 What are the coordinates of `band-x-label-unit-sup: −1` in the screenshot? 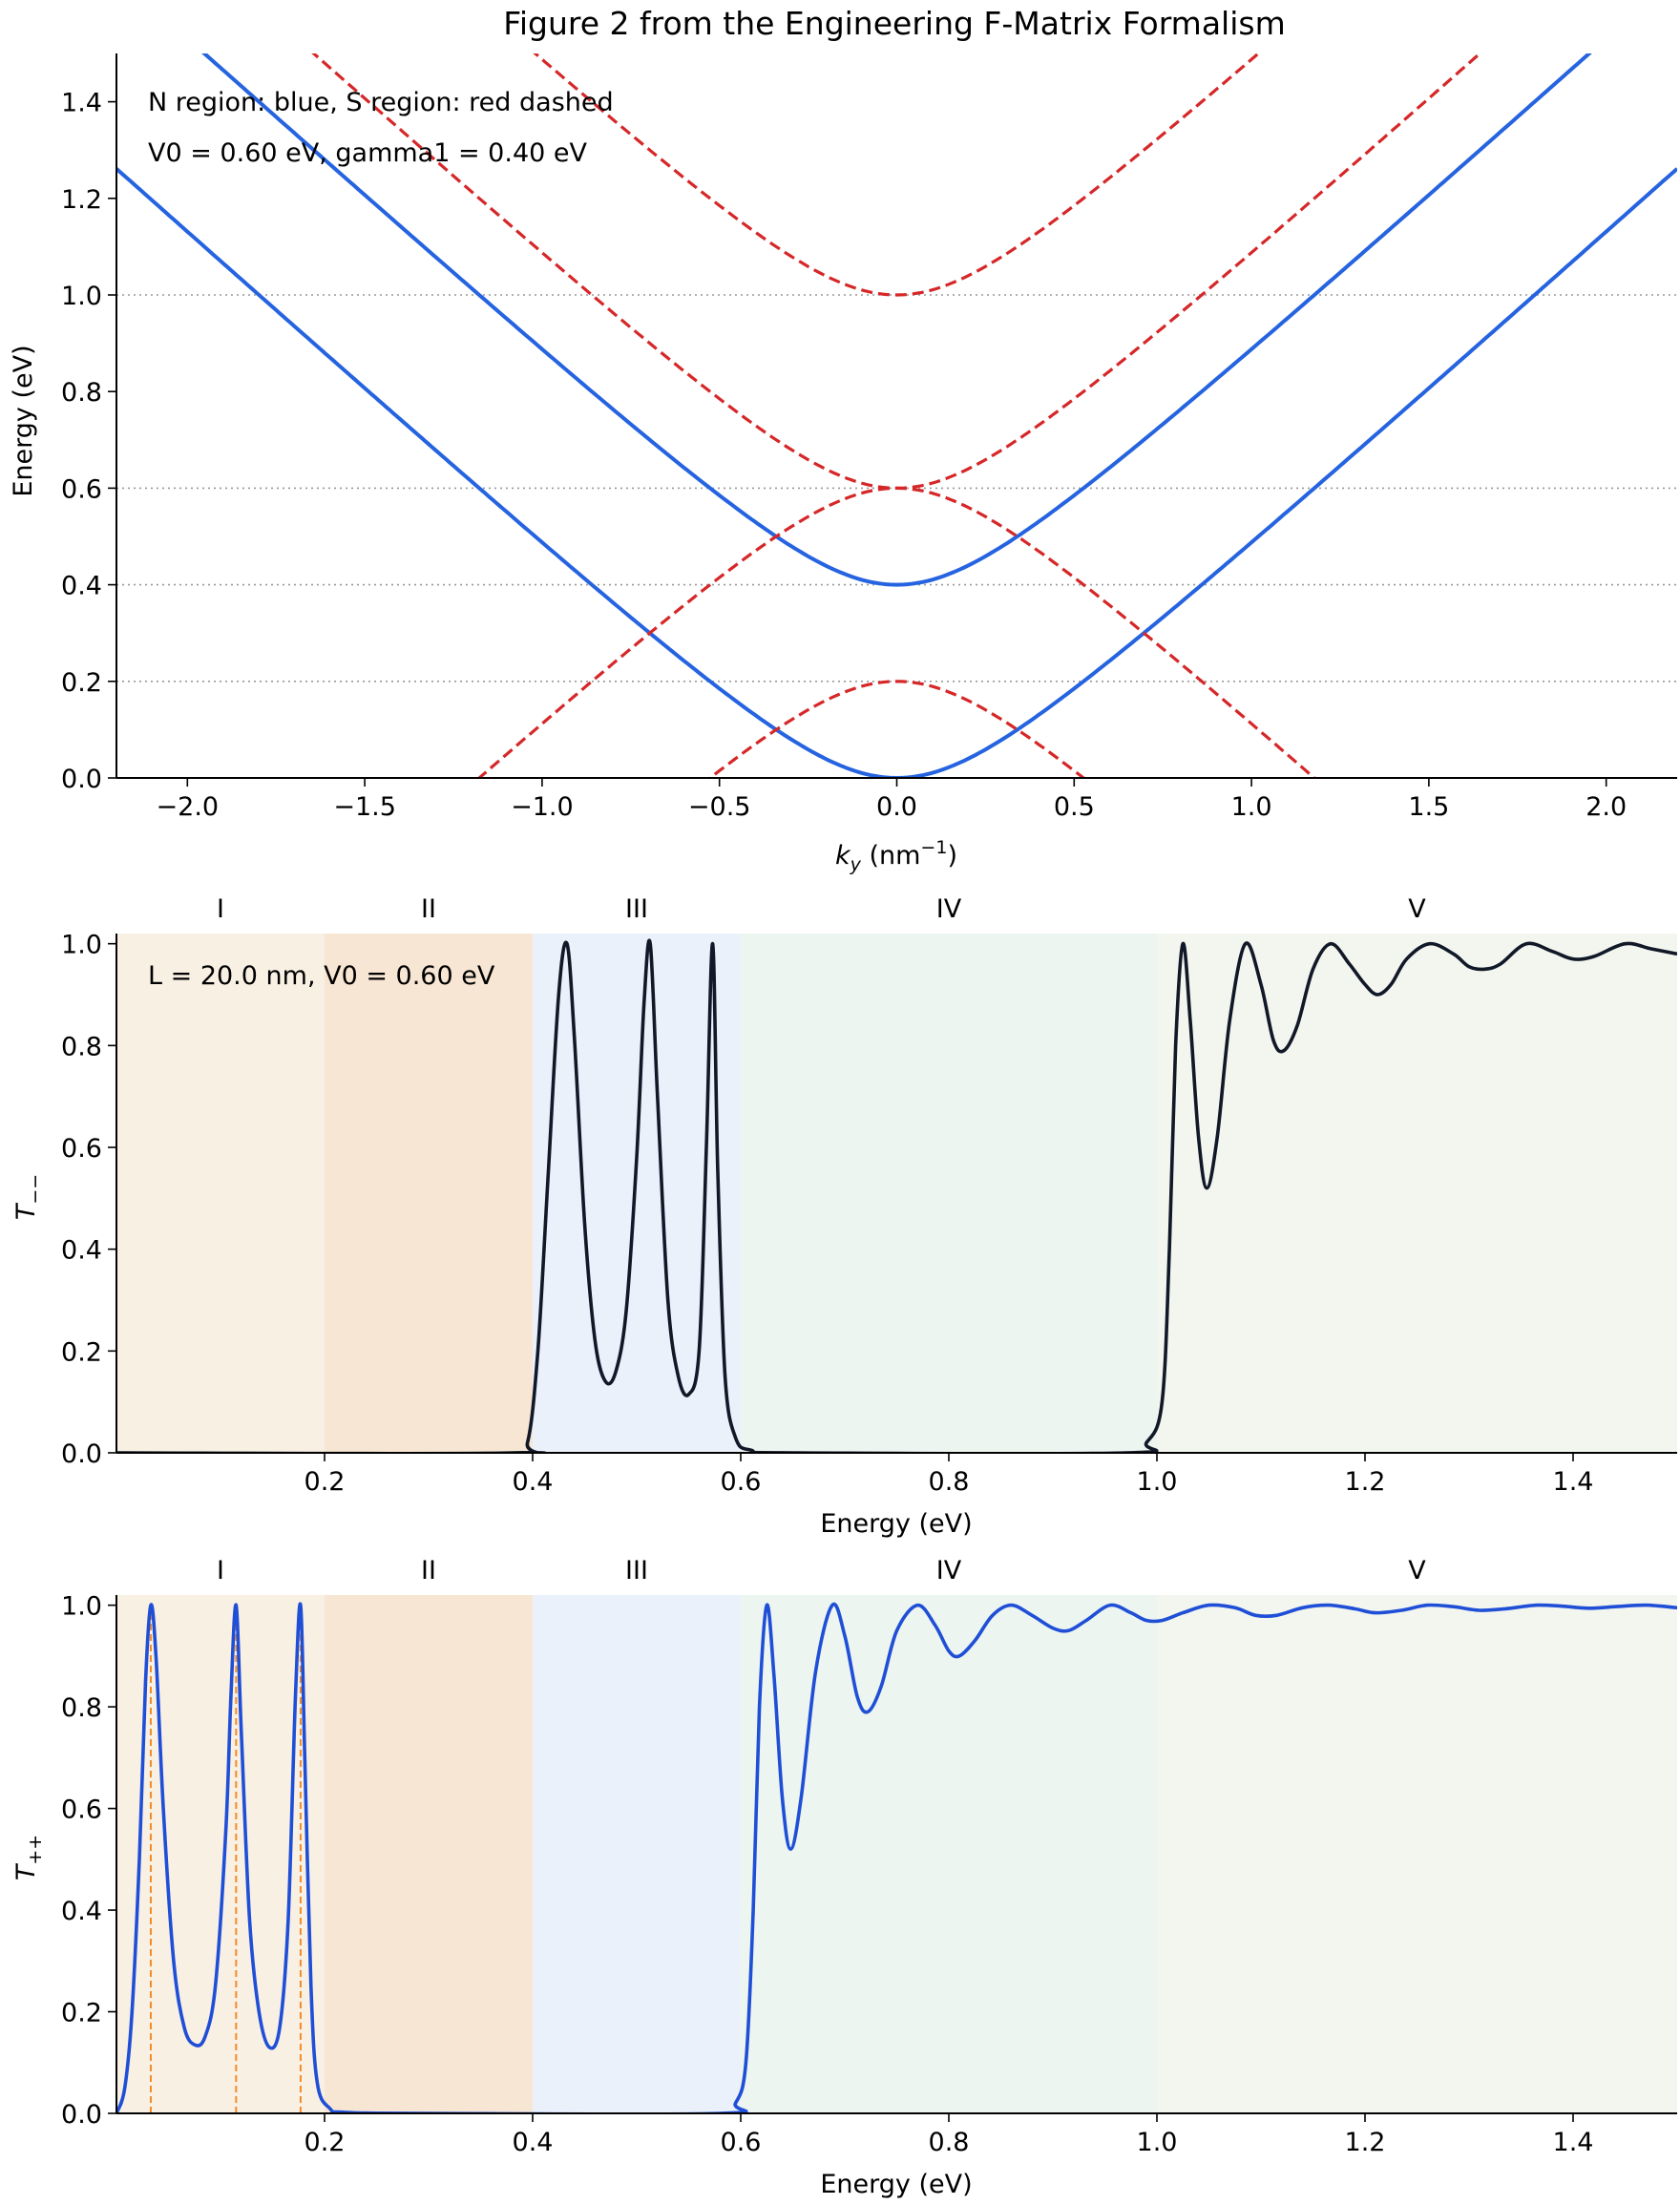 It's located at (933, 848).